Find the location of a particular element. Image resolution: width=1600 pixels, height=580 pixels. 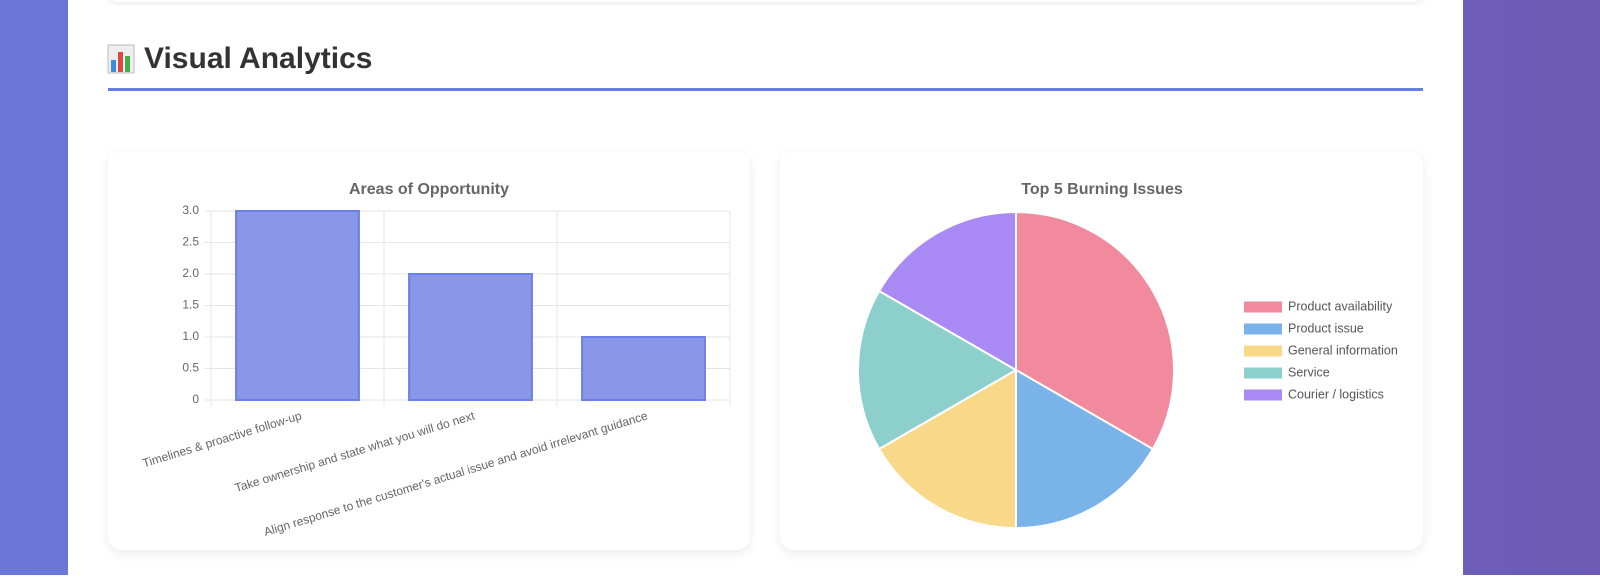

legend-label: General information is located at coordinates (1343, 350).